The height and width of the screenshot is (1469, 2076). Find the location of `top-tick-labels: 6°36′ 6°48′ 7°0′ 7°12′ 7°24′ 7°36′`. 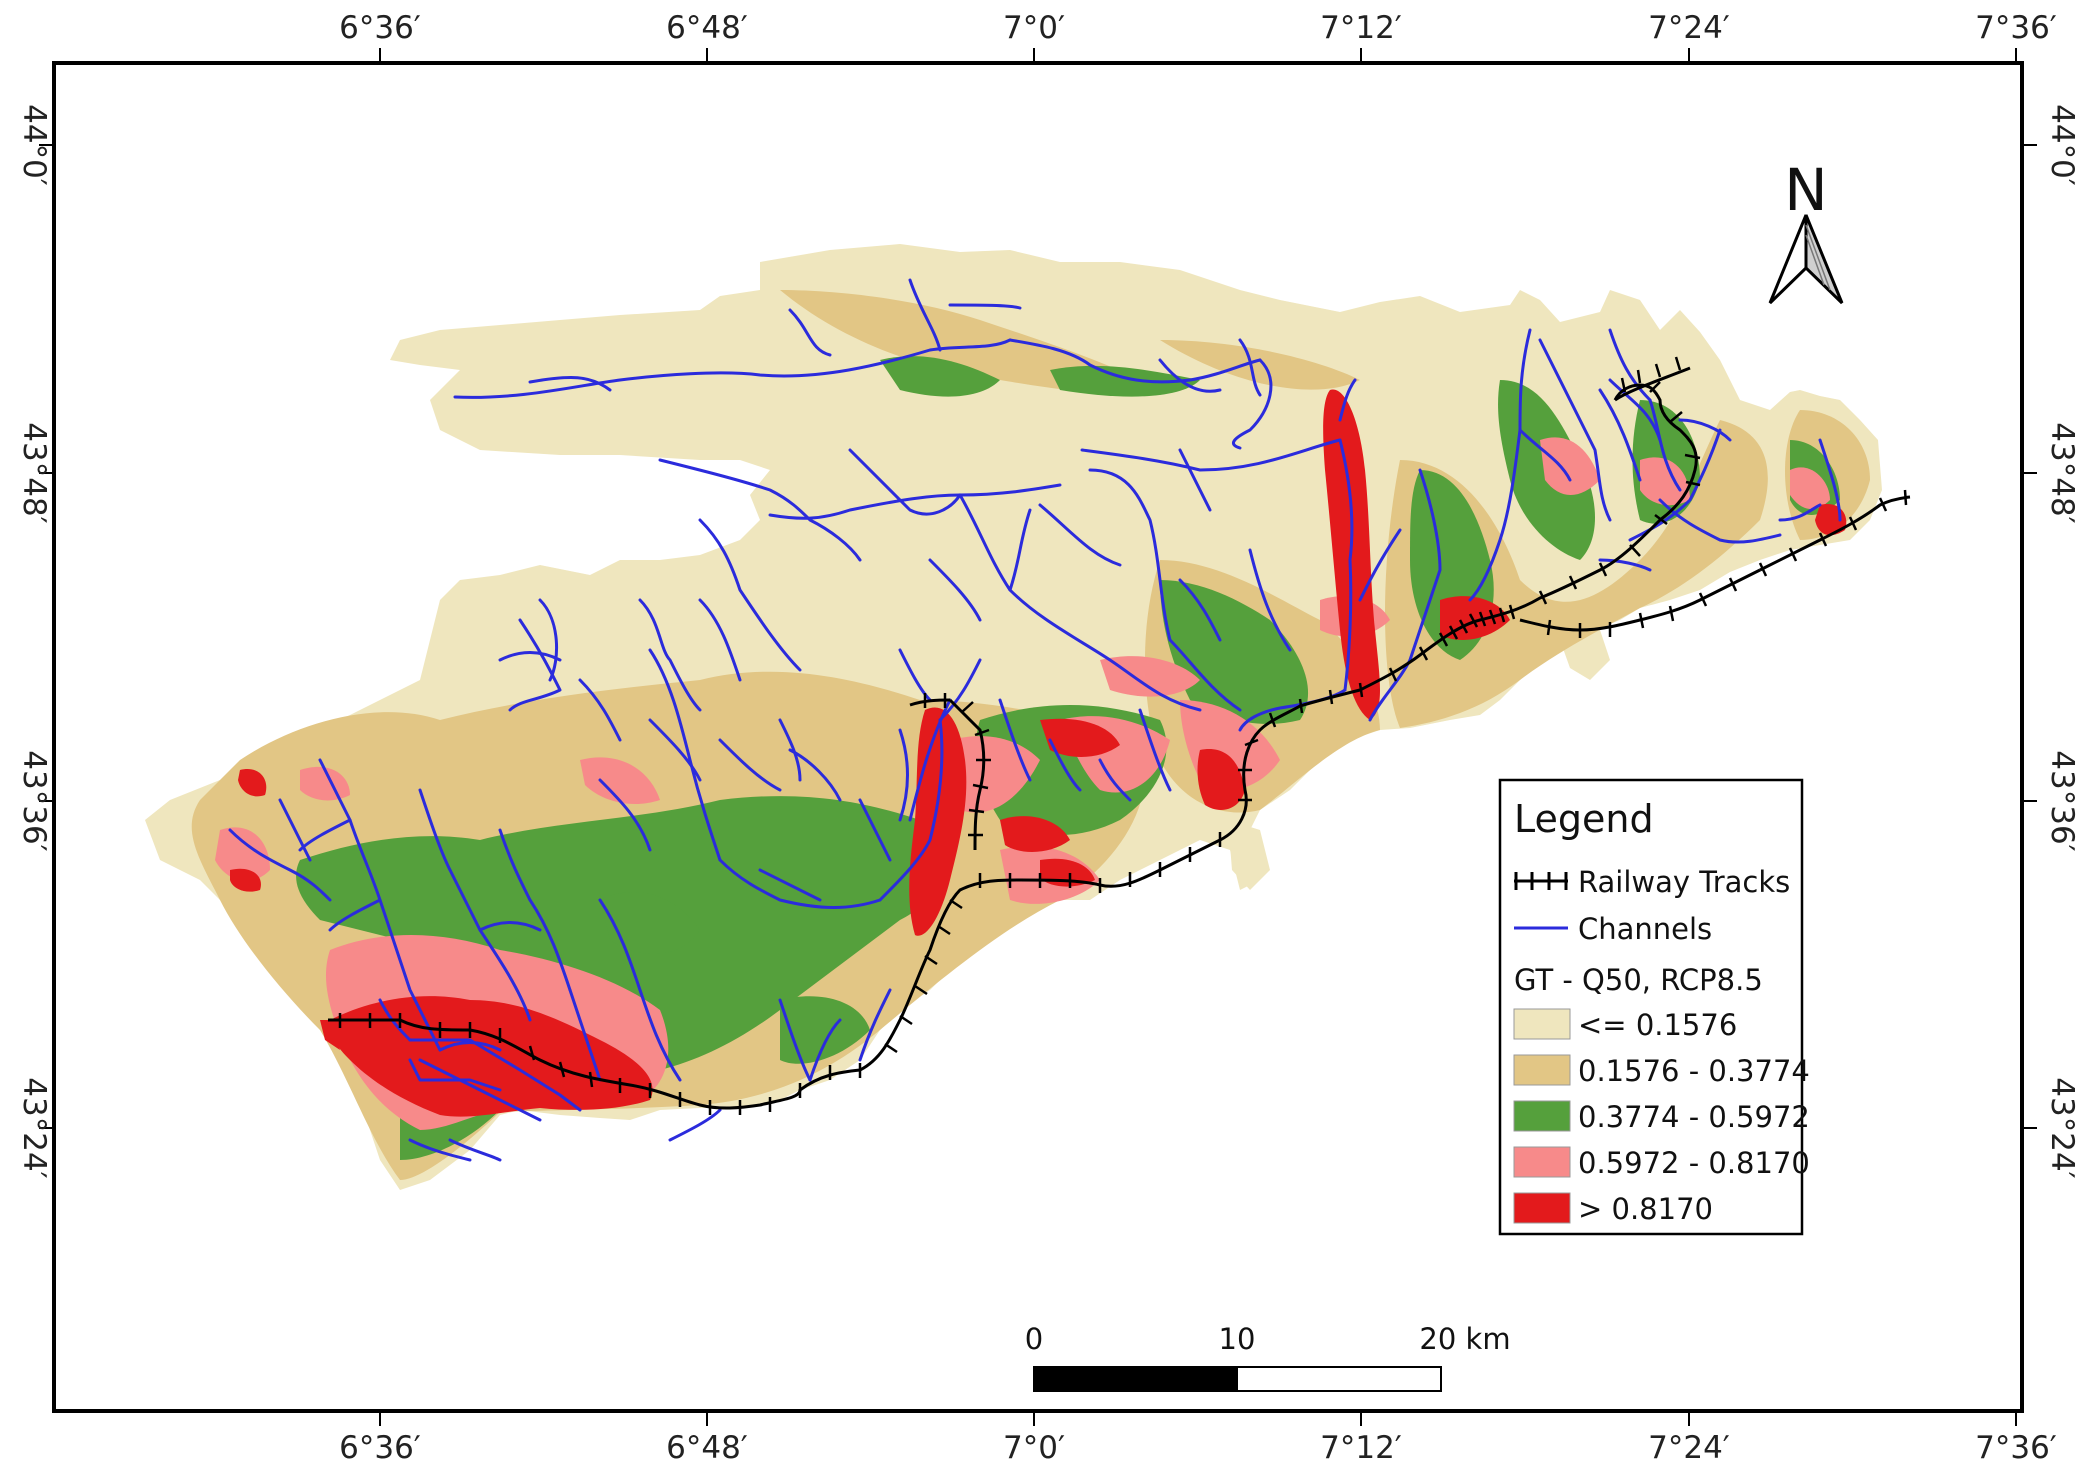

top-tick-labels: 6°36′ 6°48′ 7°0′ 7°12′ 7°24′ 7°36′ is located at coordinates (1198, 28).